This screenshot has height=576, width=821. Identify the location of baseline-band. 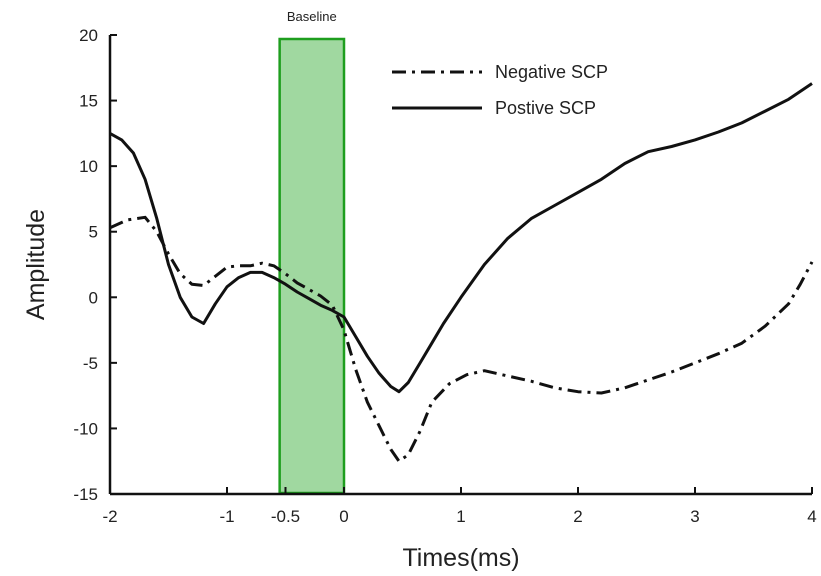
(312, 266).